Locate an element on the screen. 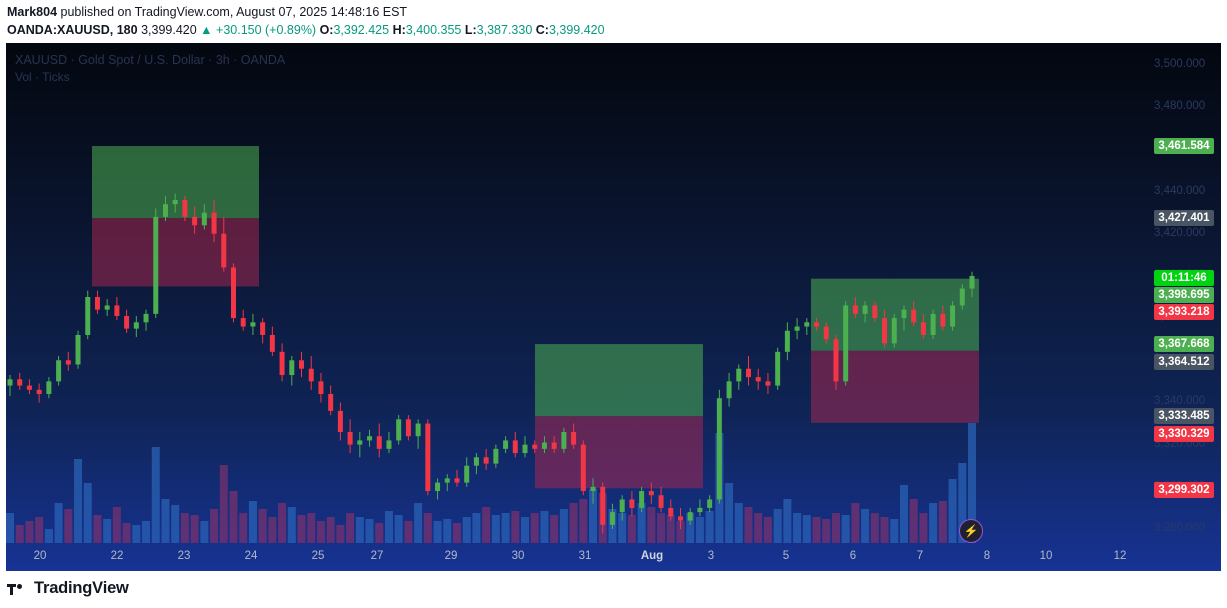  symbol-label: OANDA:XAUUSD, 180 is located at coordinates (72, 30).